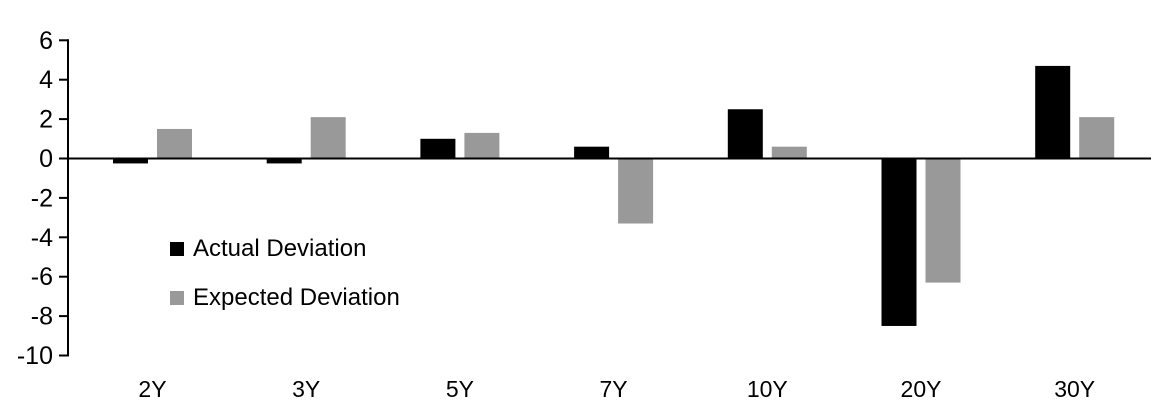 This screenshot has width=1152, height=412. What do you see at coordinates (1053, 112) in the screenshot?
I see `bar-actual-30y` at bounding box center [1053, 112].